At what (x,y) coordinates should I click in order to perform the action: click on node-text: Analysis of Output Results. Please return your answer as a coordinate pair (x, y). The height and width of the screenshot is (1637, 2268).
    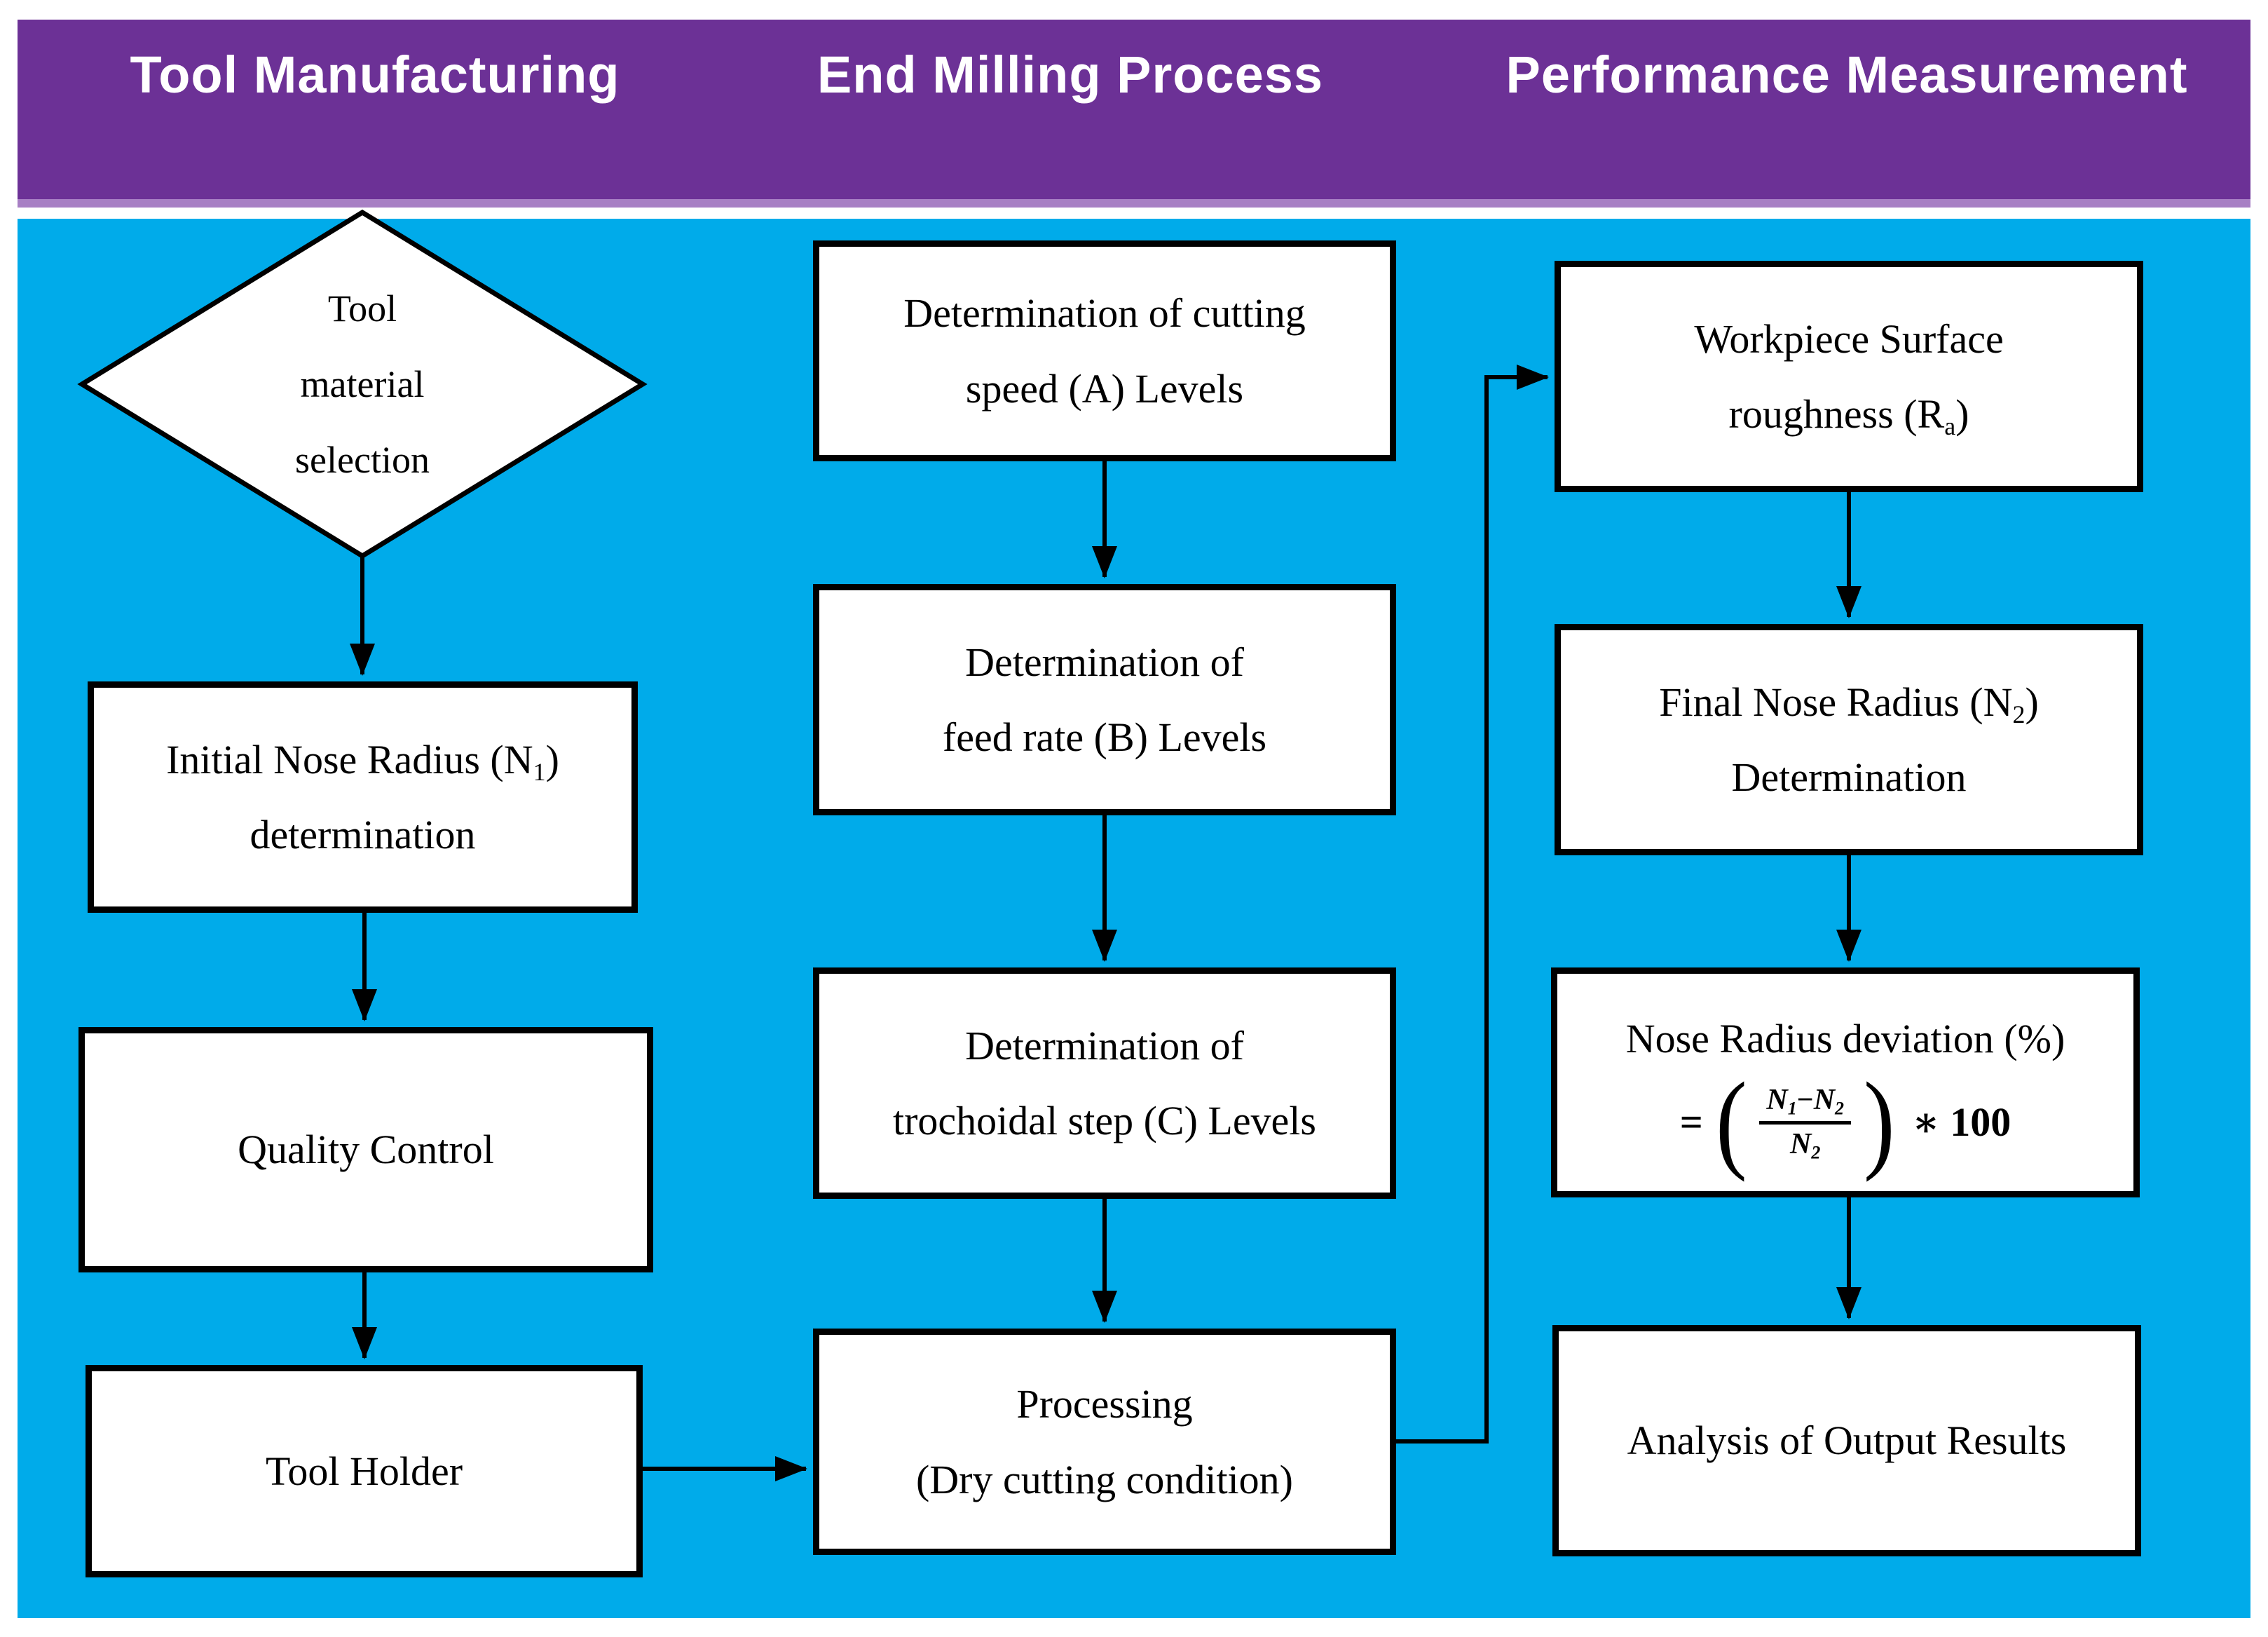
    Looking at the image, I should click on (1847, 1441).